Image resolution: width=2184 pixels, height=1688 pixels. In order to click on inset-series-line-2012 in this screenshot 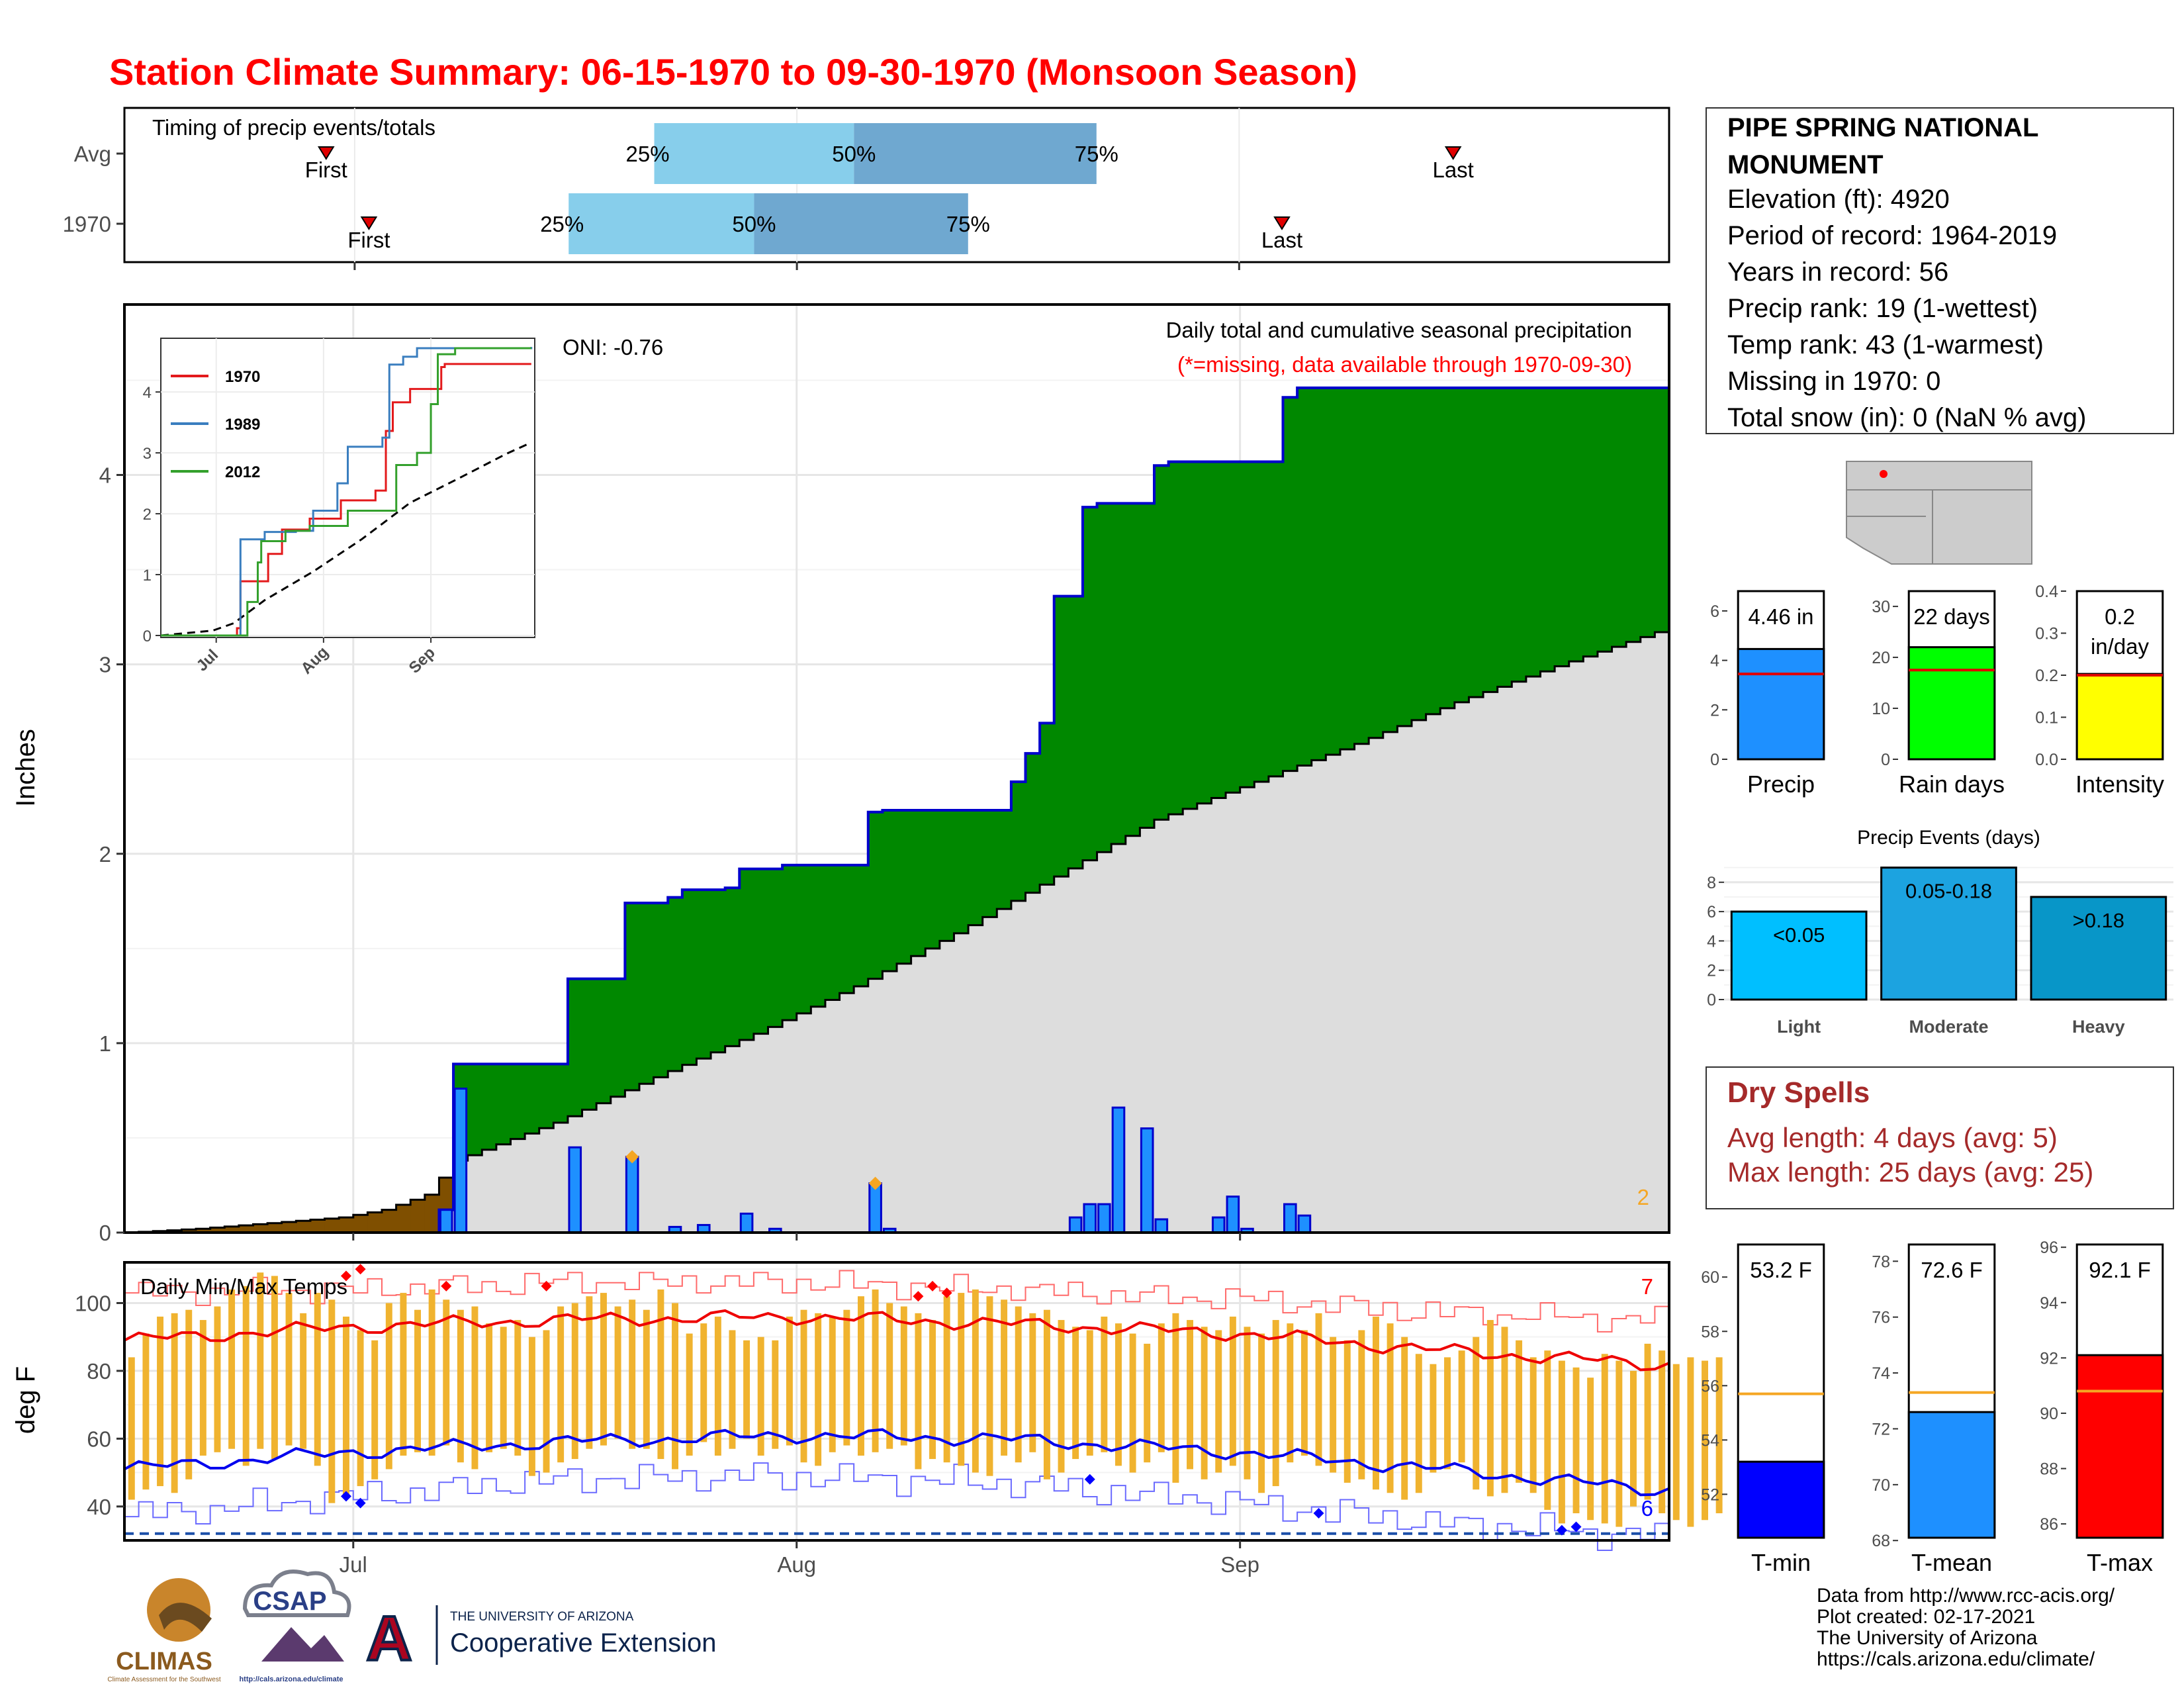, I will do `click(346, 492)`.